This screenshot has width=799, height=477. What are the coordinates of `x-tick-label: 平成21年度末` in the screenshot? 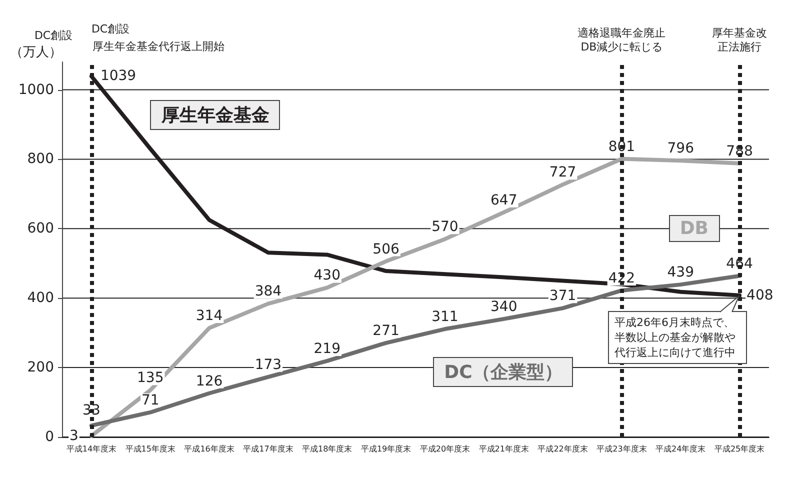 It's located at (503, 449).